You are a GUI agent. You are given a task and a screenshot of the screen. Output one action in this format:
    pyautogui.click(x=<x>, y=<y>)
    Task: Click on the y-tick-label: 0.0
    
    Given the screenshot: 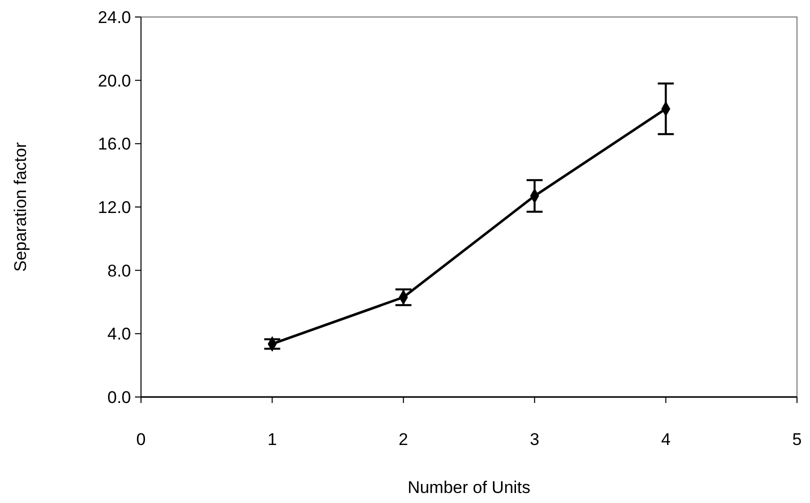 What is the action you would take?
    pyautogui.click(x=119, y=397)
    